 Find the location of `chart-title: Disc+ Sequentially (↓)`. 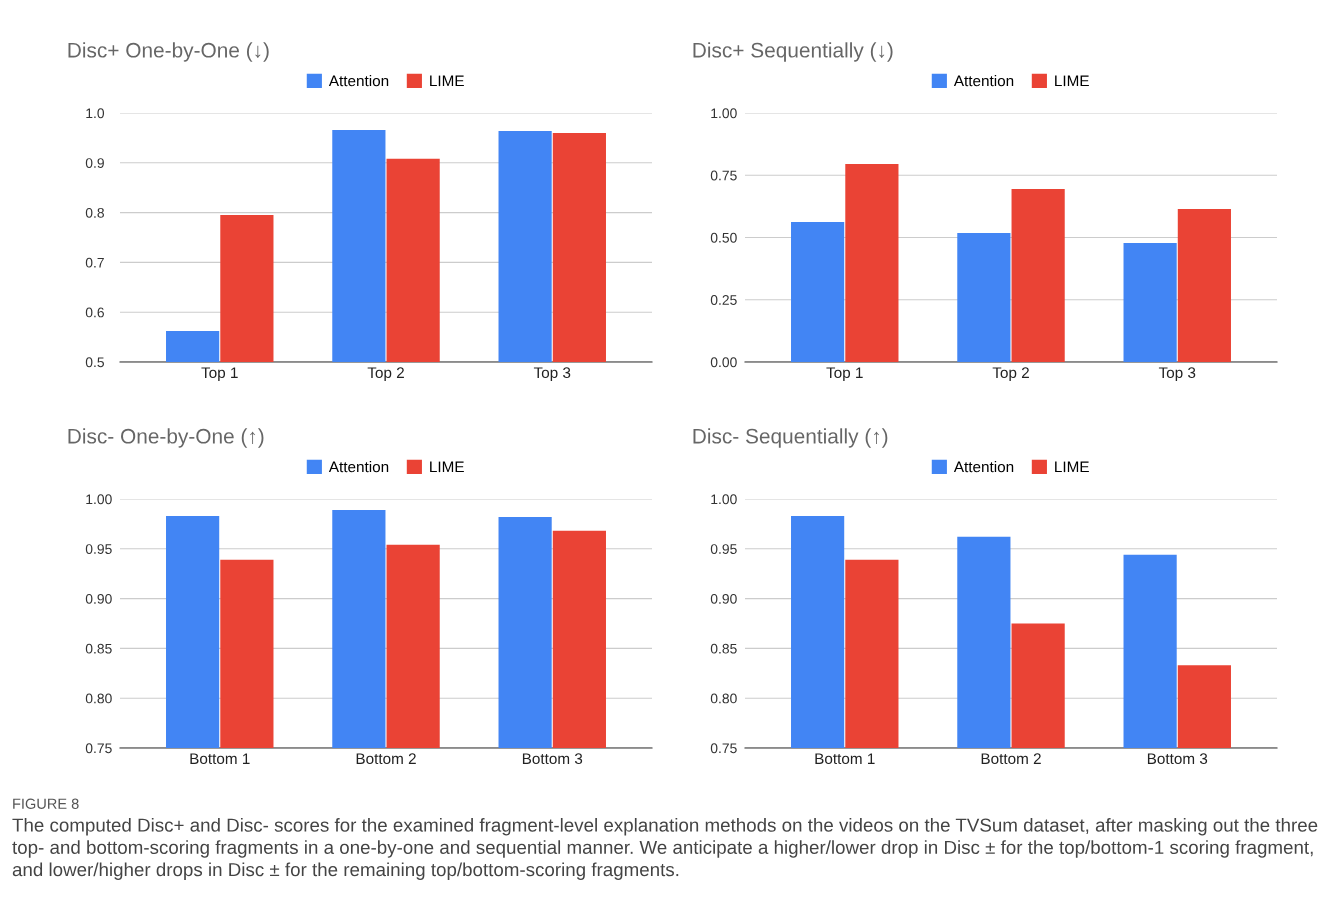

chart-title: Disc+ Sequentially (↓) is located at coordinates (793, 52).